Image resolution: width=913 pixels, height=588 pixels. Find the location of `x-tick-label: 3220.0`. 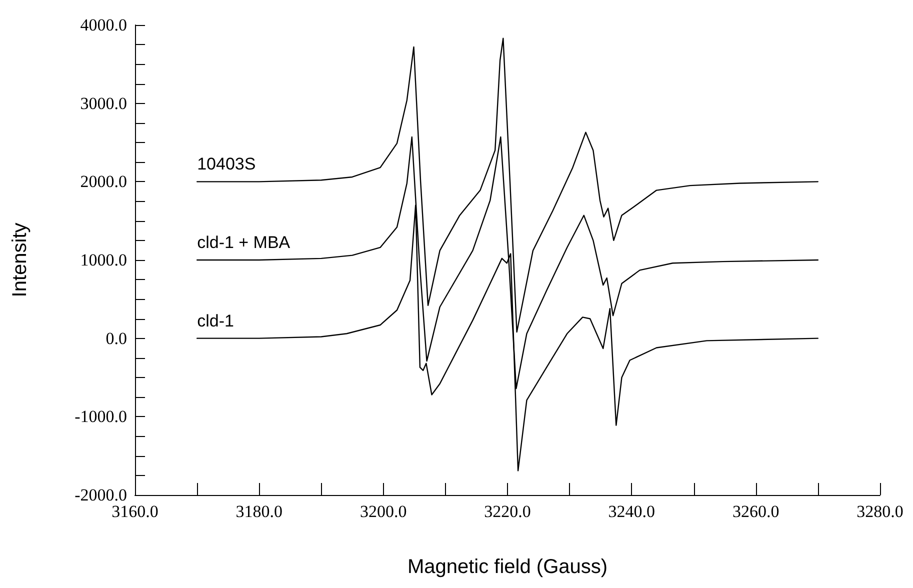

x-tick-label: 3220.0 is located at coordinates (507, 511).